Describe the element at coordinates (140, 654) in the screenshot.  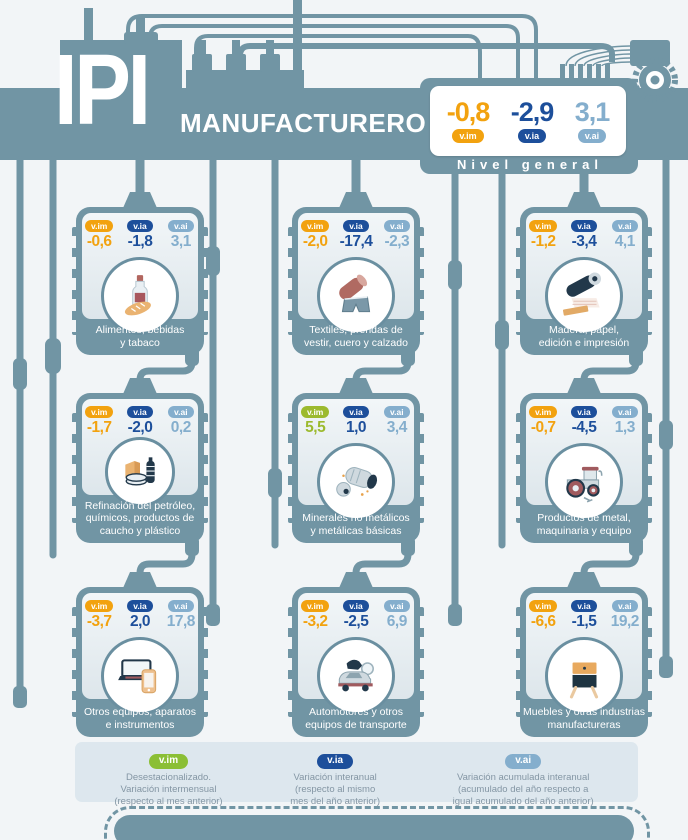
I see `sector-panel: v.im -3,7 v.ia 2,0 v.ai 17,8` at that location.